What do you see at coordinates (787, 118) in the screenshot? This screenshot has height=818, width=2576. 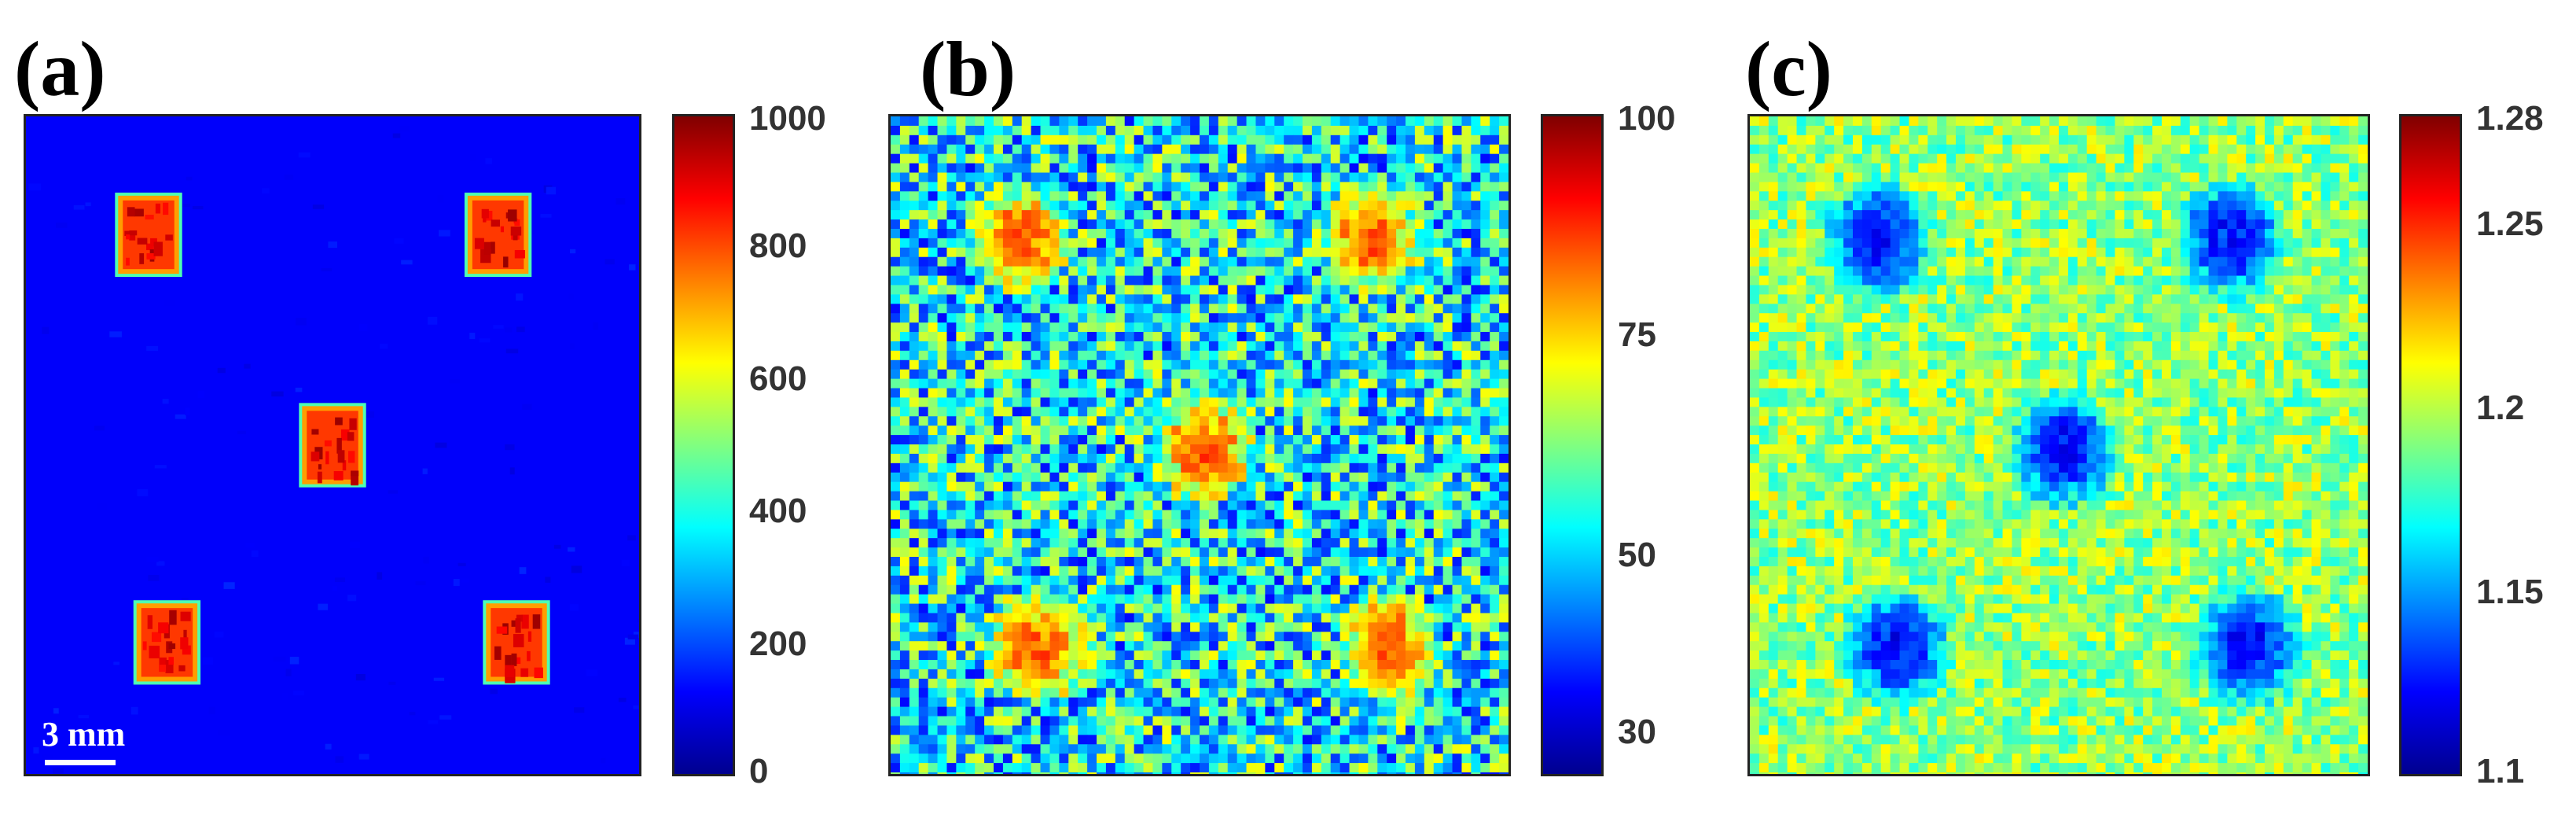 I see `colorbar-tick-label: 1000` at bounding box center [787, 118].